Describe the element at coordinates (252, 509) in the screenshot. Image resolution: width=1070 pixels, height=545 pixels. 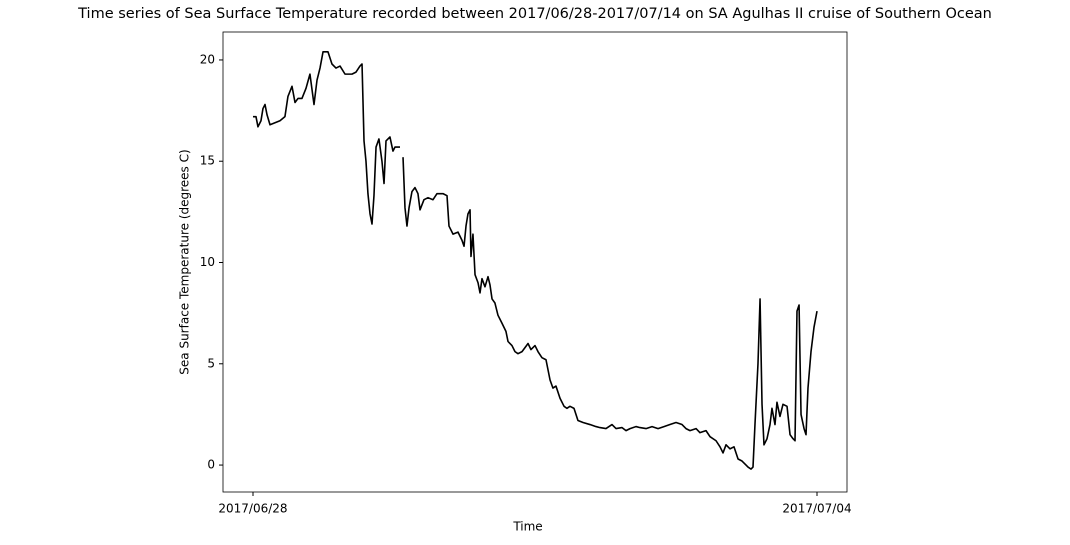
I see `x-tick-label: 2017/06/28` at that location.